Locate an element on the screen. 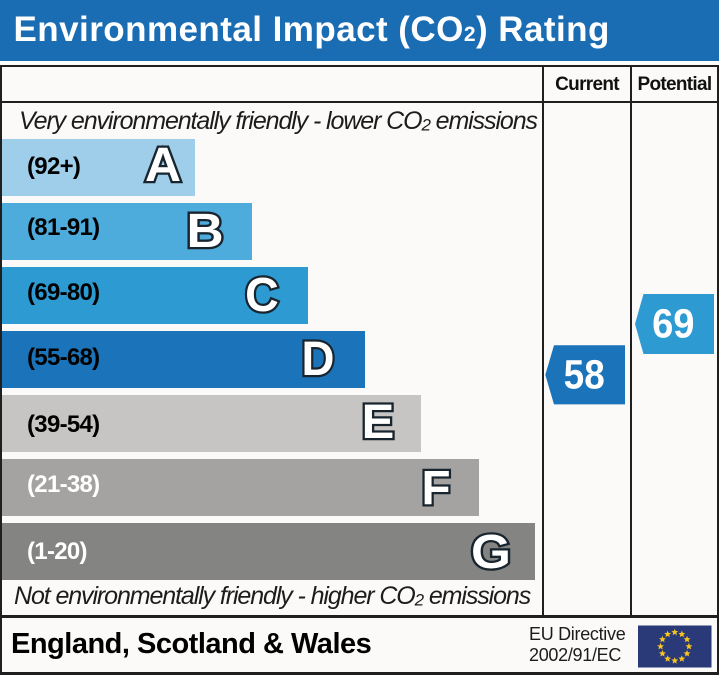 The image size is (719, 675). svg-text: 58 is located at coordinates (584, 375).